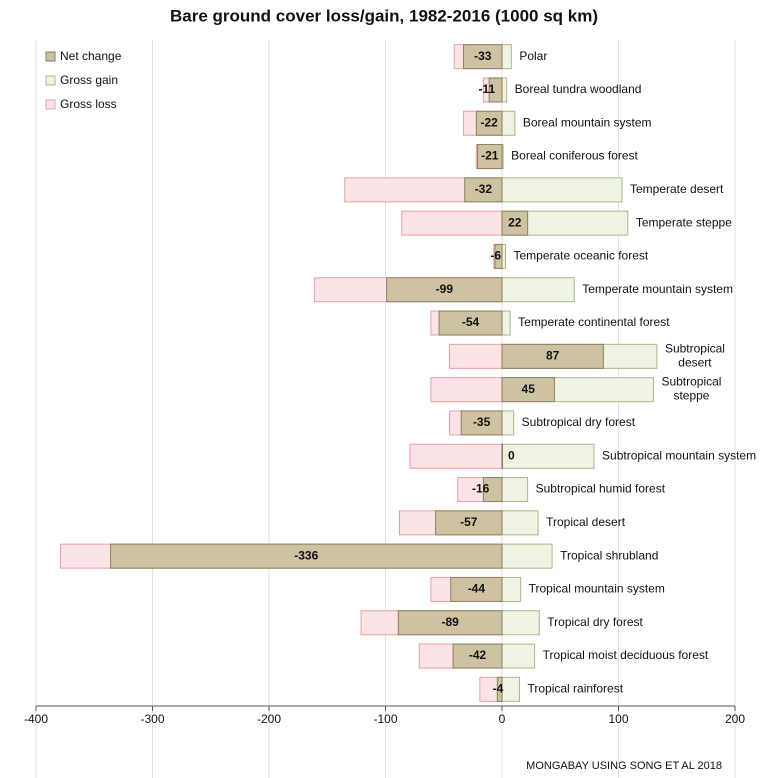 This screenshot has width=768, height=778. I want to click on data-label: -6, so click(495, 256).